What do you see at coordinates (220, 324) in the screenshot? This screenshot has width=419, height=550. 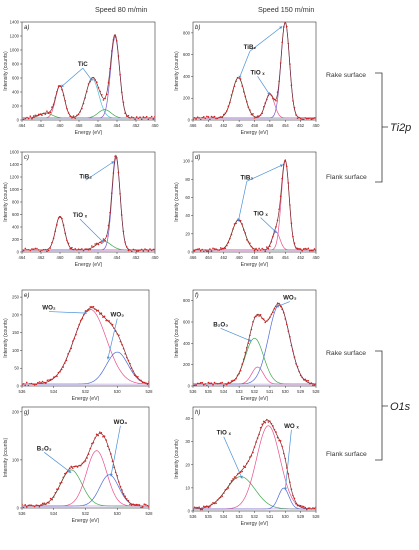 I see `peak-annotation: B₂O₃` at bounding box center [220, 324].